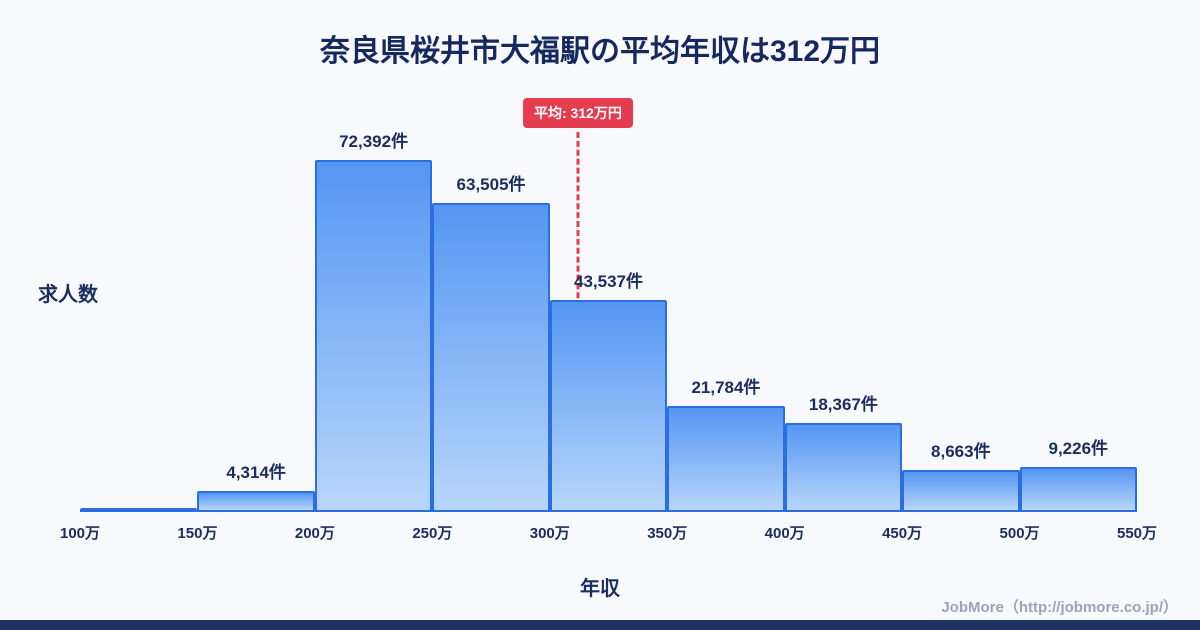 The height and width of the screenshot is (630, 1200). I want to click on page-title: 奈良県桜井市大福駅の平均年収は312万円, so click(600, 51).